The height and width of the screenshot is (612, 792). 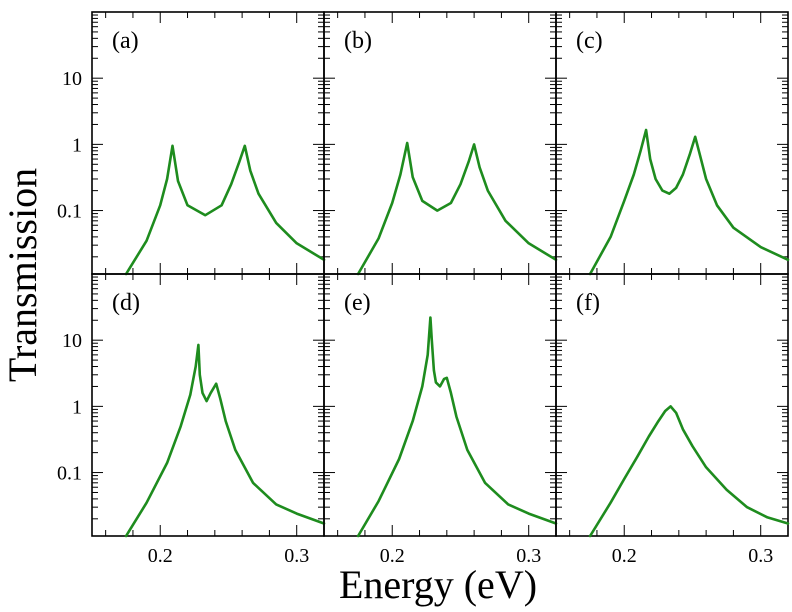 I want to click on panel-b: (b), so click(x=440, y=143).